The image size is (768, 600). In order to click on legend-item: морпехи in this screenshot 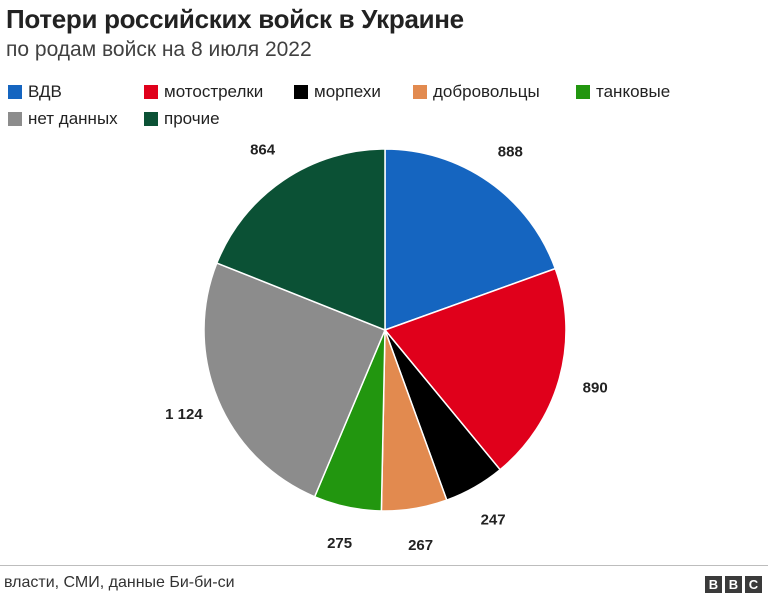, I will do `click(337, 92)`.